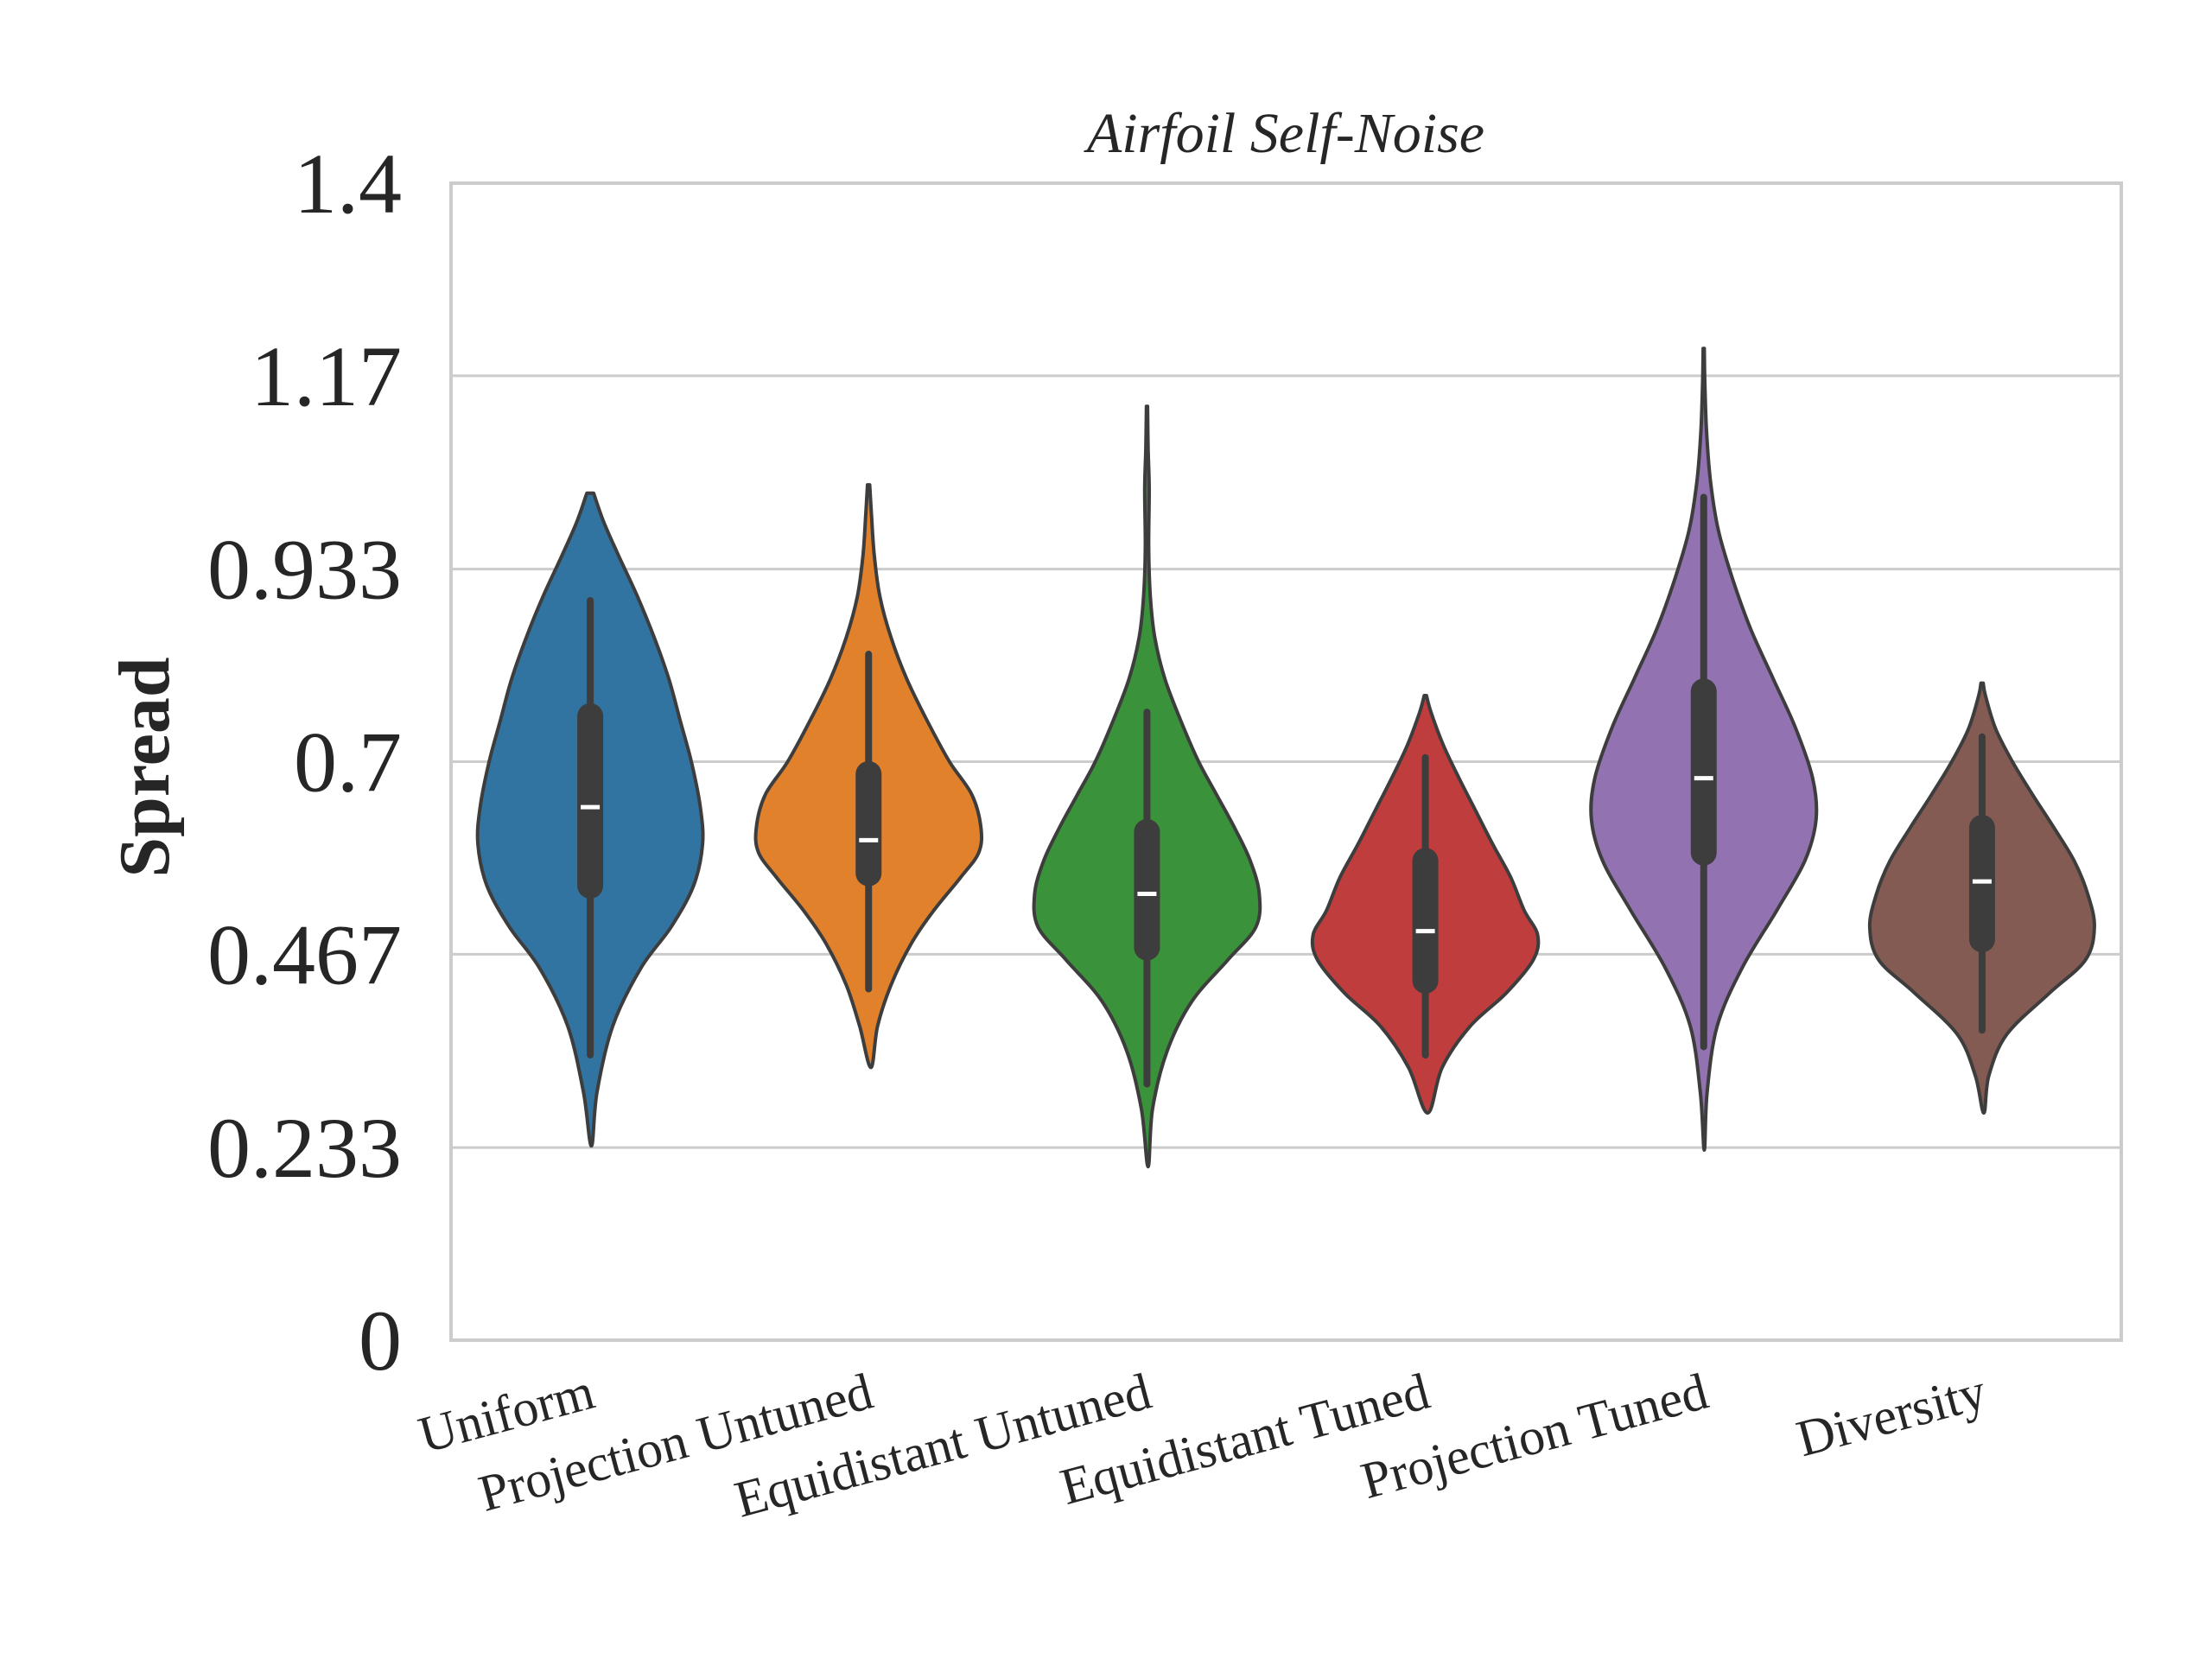 This screenshot has height=1659, width=2212. Describe the element at coordinates (304, 954) in the screenshot. I see `y-tick-label: 0.467` at that location.